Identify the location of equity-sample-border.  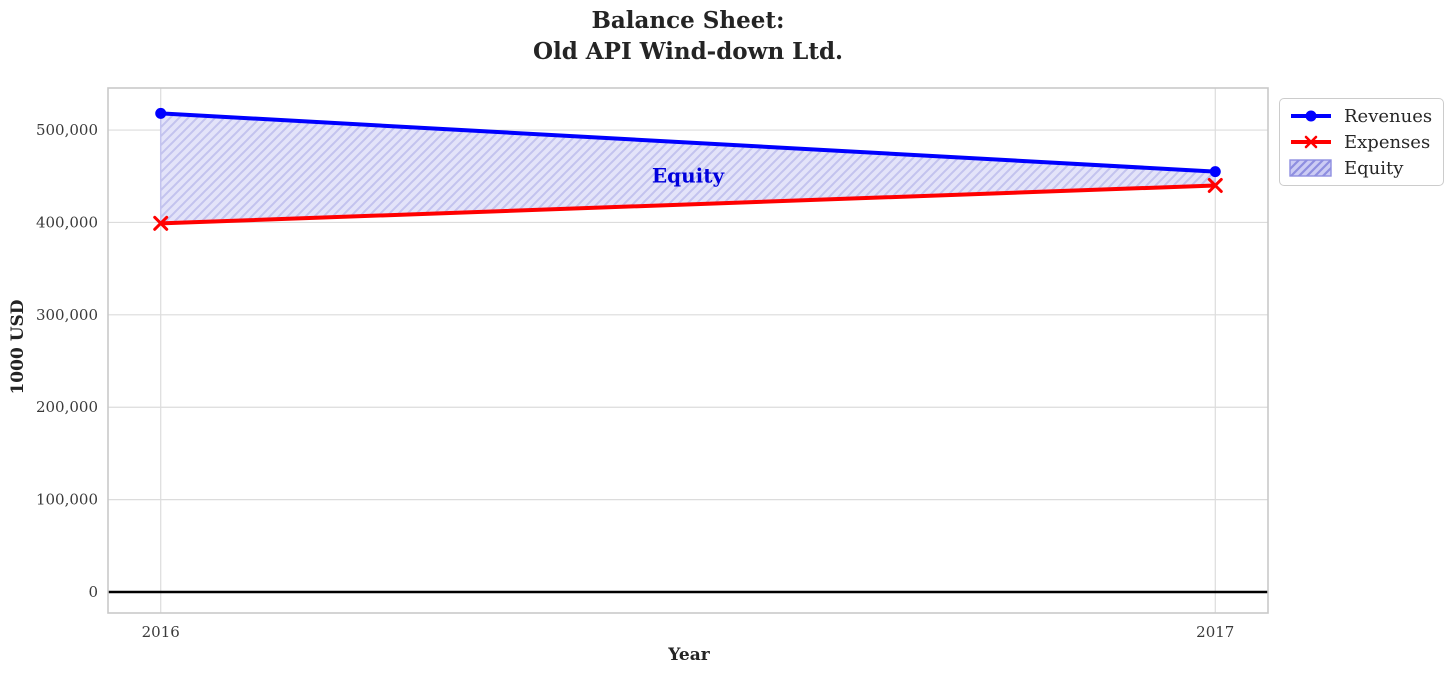
(1310, 168).